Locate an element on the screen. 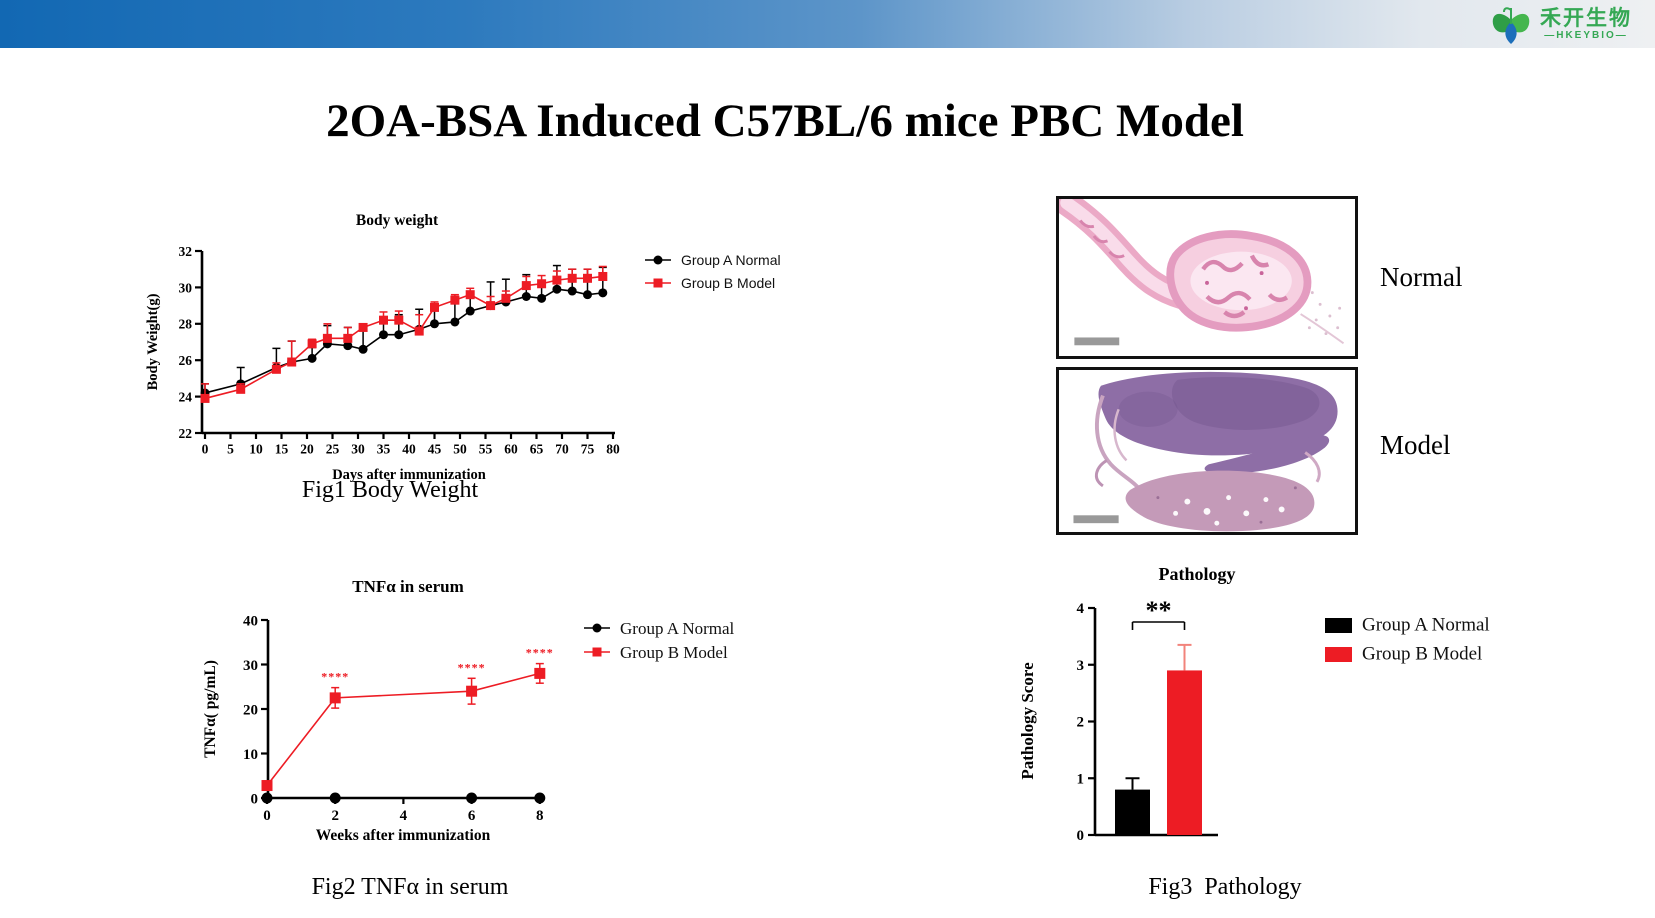 Image resolution: width=1655 pixels, height=918 pixels. top-banner is located at coordinates (827, 24).